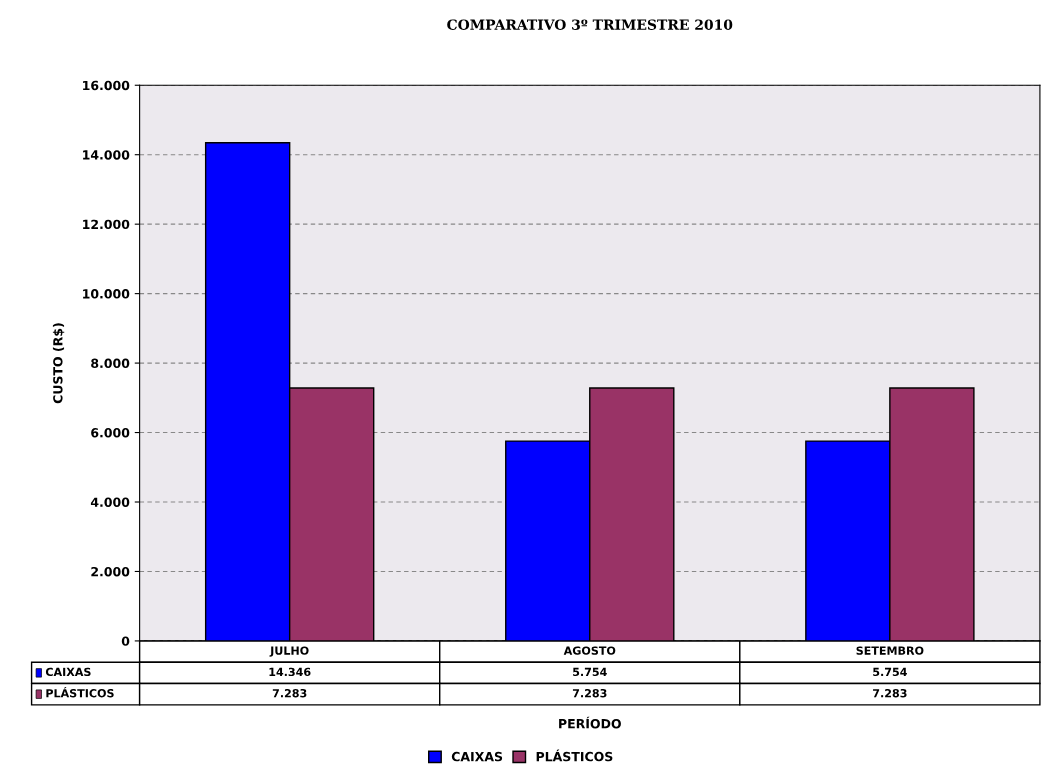  I want to click on y-tick-label: 8.000, so click(110, 363).